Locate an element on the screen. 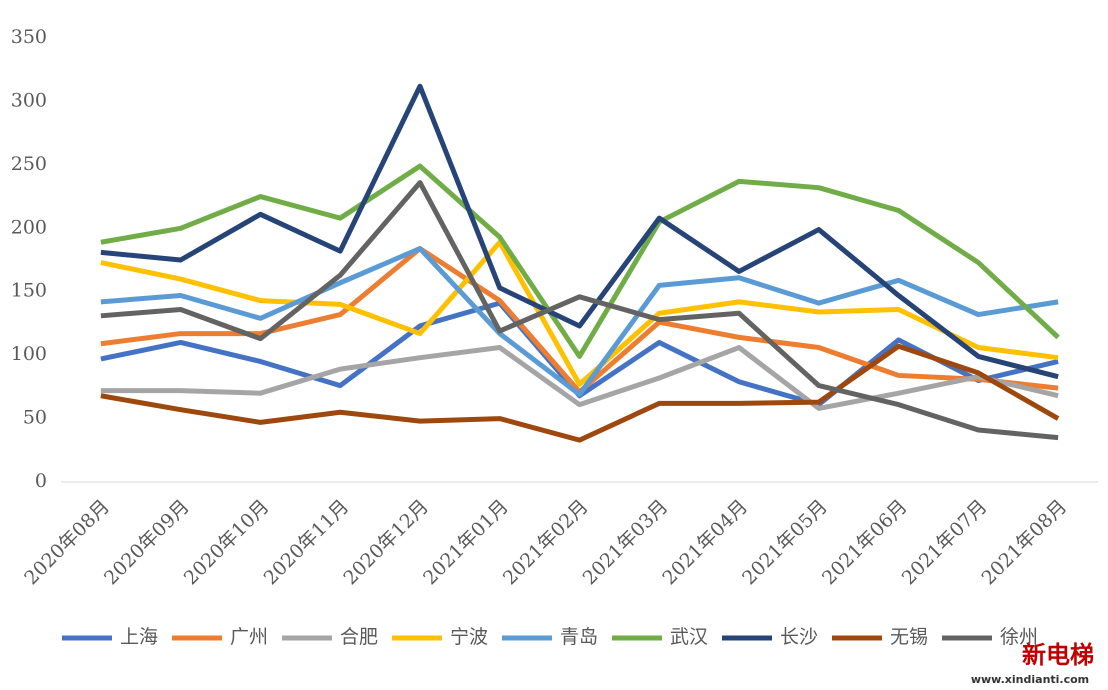  y-tick-label: 250 is located at coordinates (29, 164).